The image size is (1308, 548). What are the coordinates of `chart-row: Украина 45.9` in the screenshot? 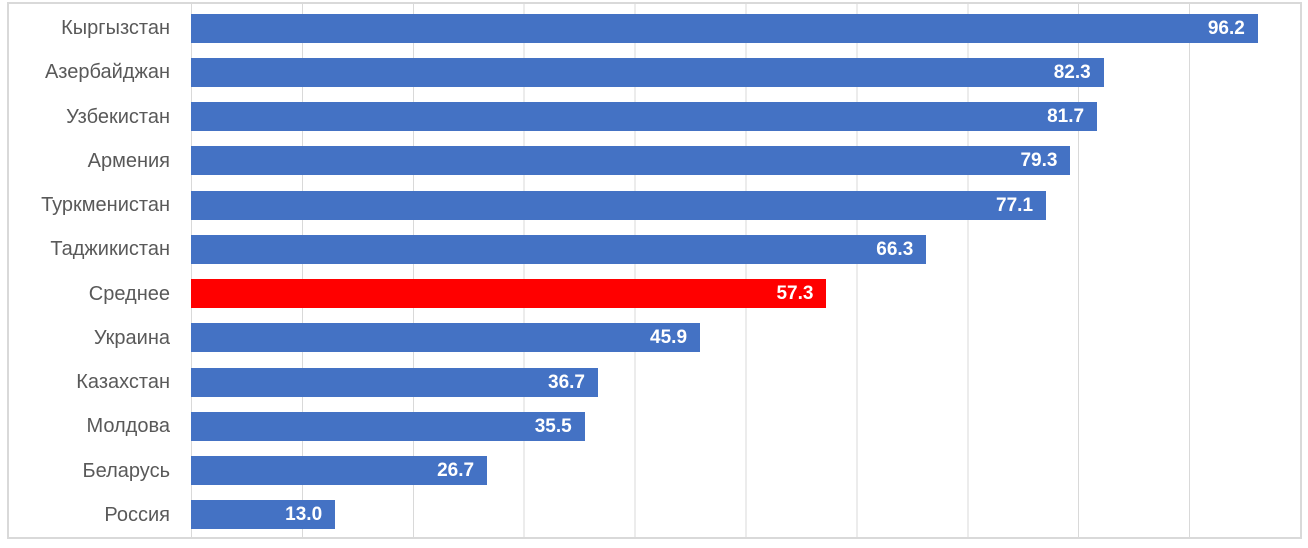 It's located at (654, 338).